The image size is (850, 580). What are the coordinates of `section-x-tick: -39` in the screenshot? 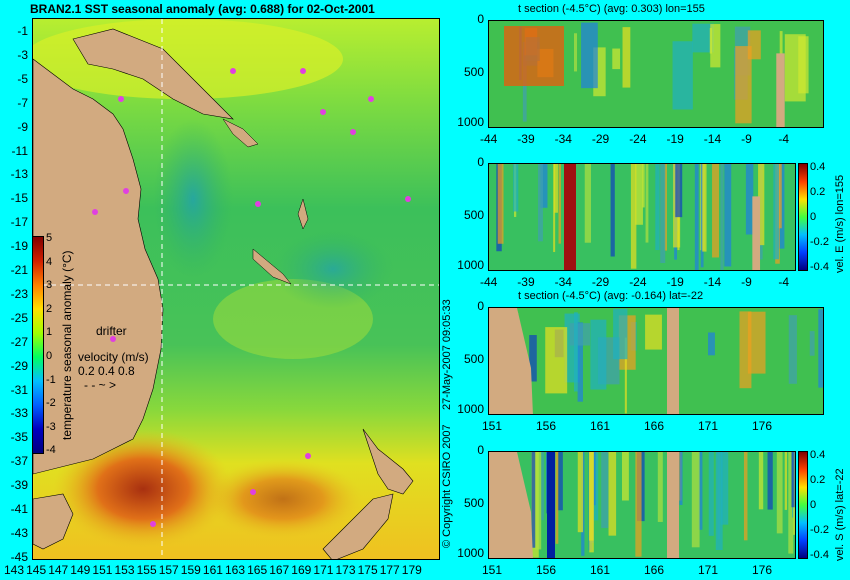 It's located at (526, 282).